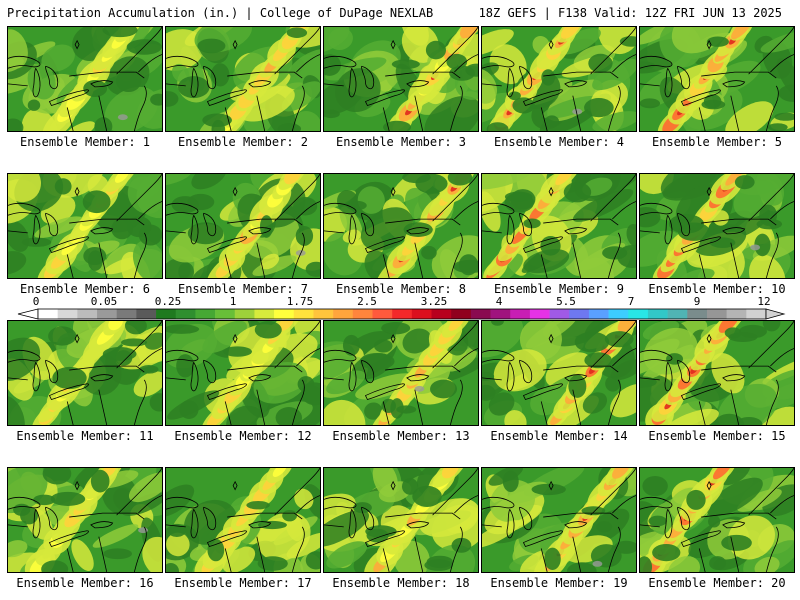  Describe the element at coordinates (697, 301) in the screenshot. I see `colorbar-tick-label: 9` at that location.